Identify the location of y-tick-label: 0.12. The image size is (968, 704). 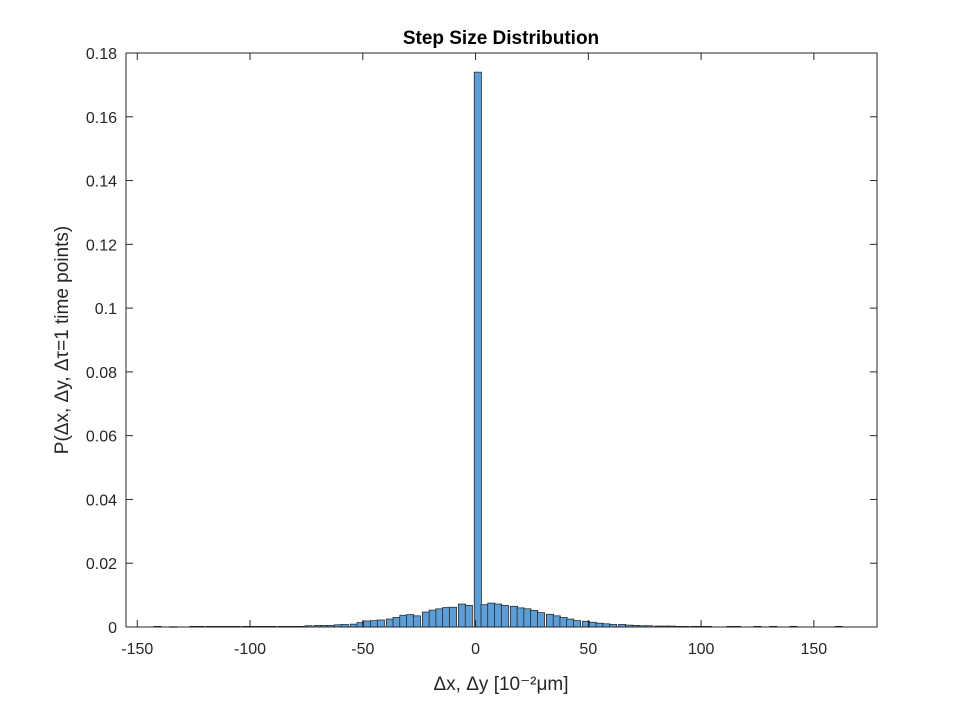
(101, 245).